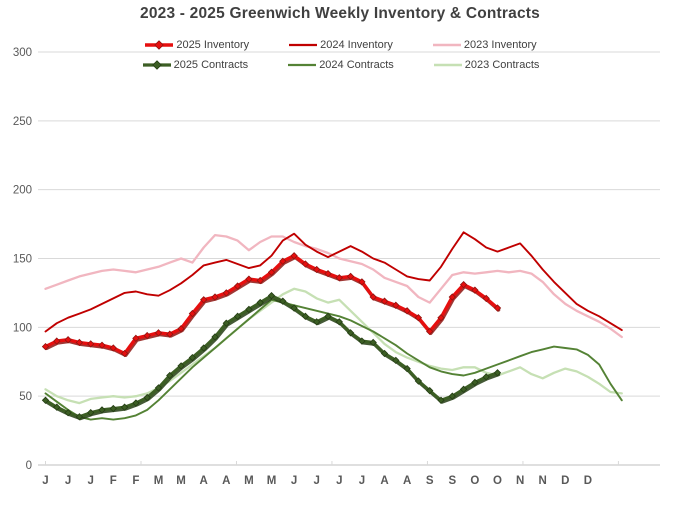 This screenshot has width=680, height=523. I want to click on x-tick-label-12: J, so click(316, 481).